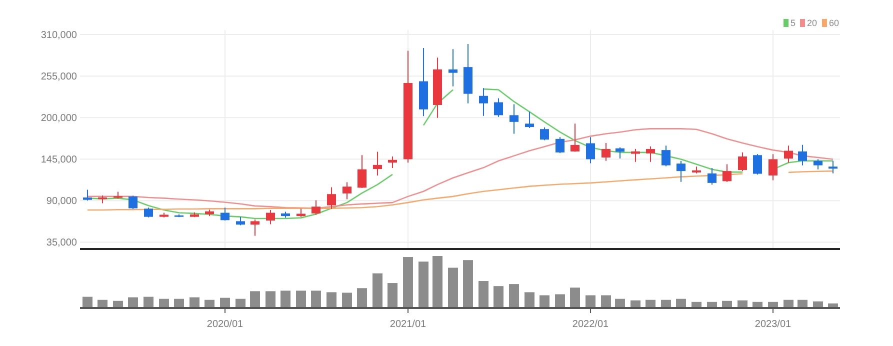  I want to click on y-tick-label: 35,000, so click(62, 243).